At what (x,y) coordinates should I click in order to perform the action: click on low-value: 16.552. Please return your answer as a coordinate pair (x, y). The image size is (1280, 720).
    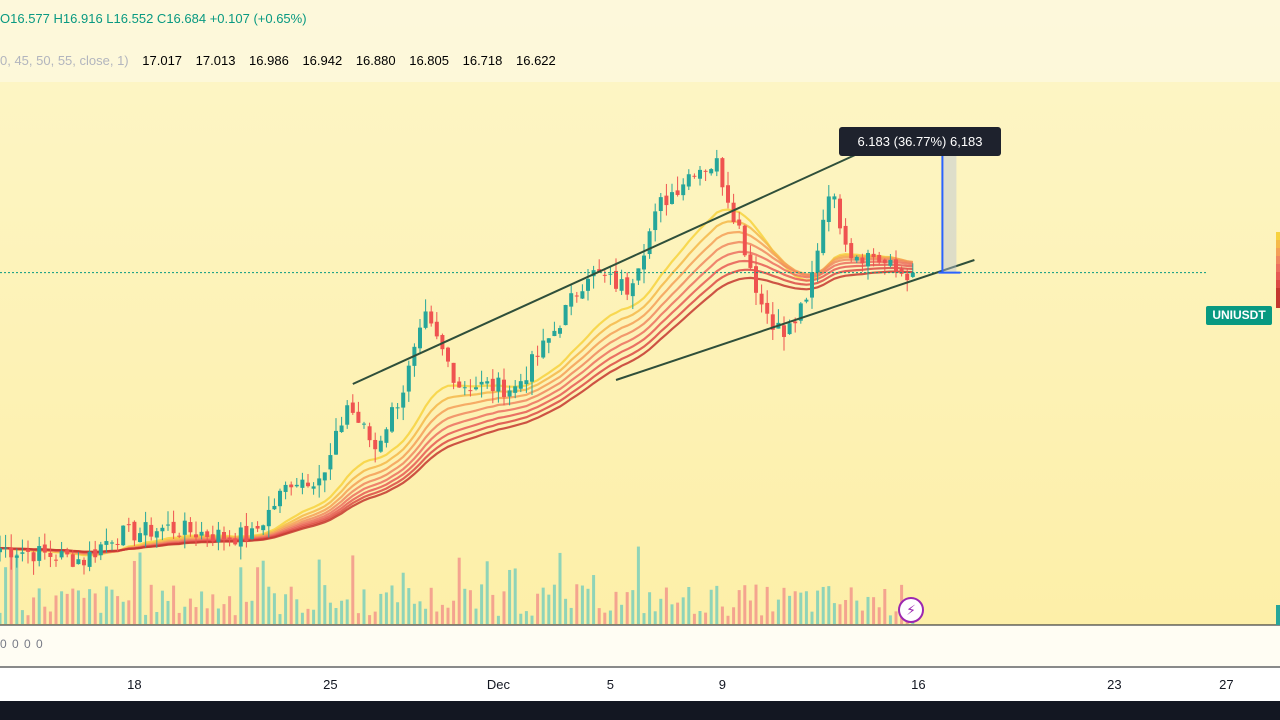
    Looking at the image, I should click on (133, 18).